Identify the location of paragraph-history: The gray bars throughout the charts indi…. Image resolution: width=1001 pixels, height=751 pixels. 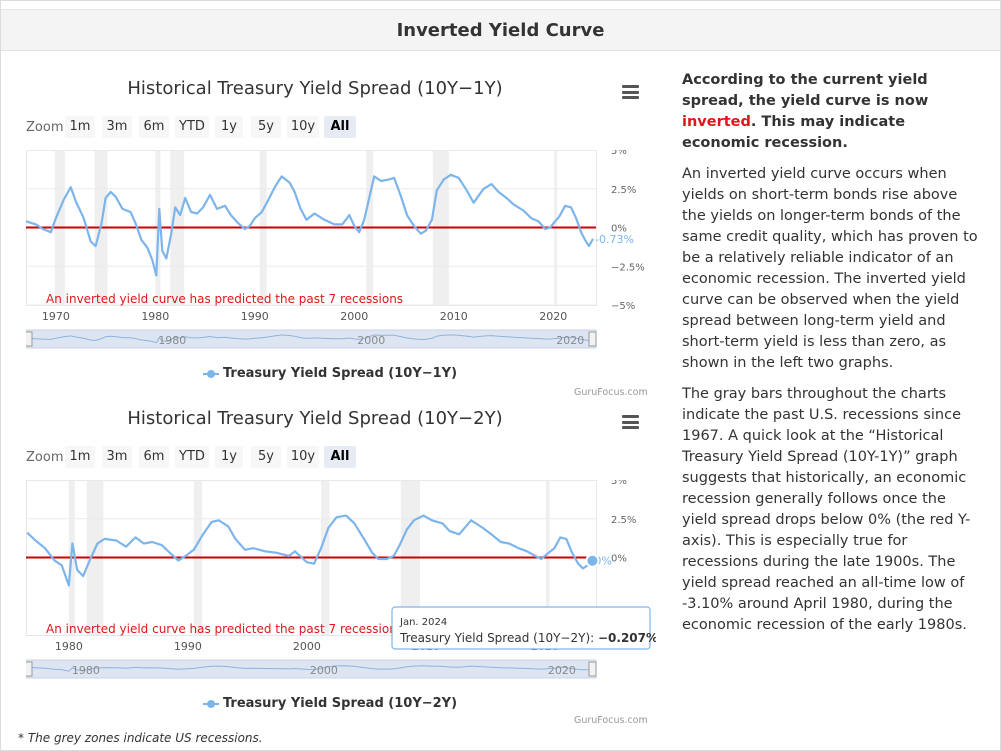
(826, 509).